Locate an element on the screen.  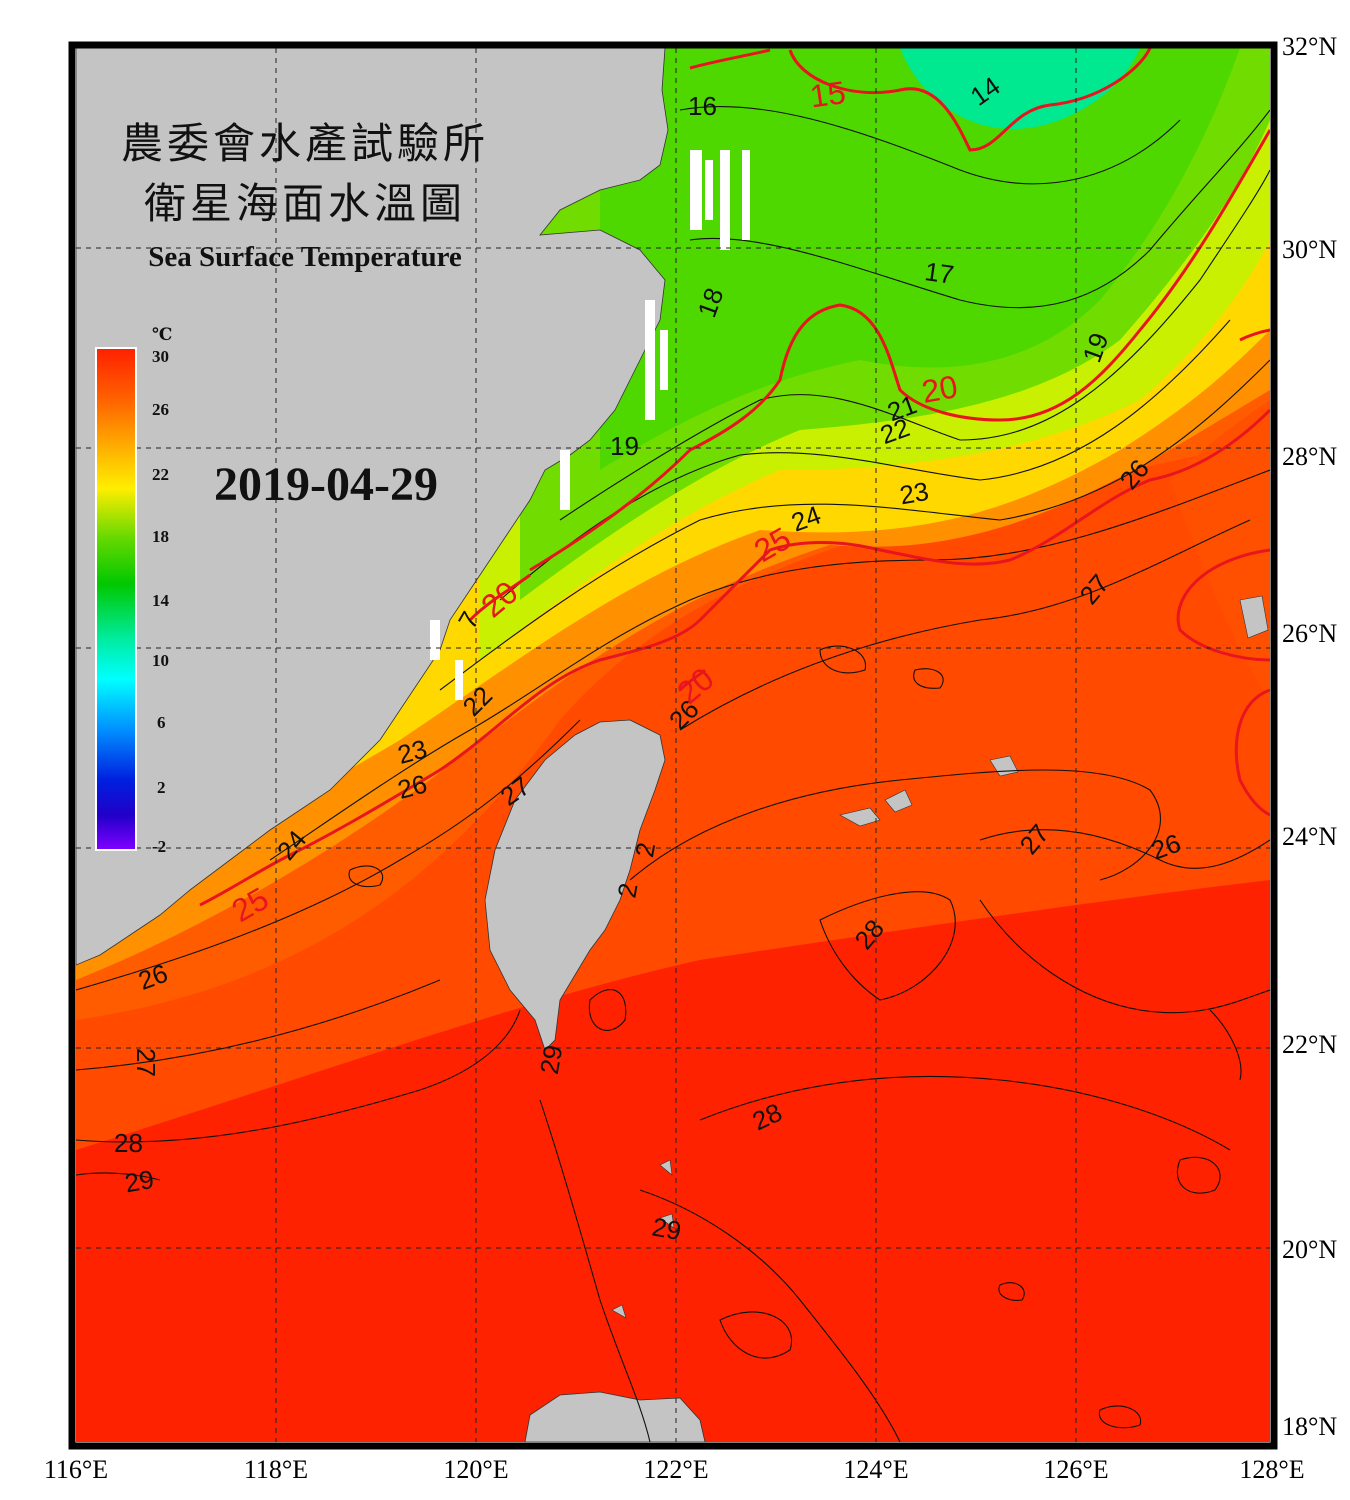
lon-label: 122°E is located at coordinates (675, 1469).